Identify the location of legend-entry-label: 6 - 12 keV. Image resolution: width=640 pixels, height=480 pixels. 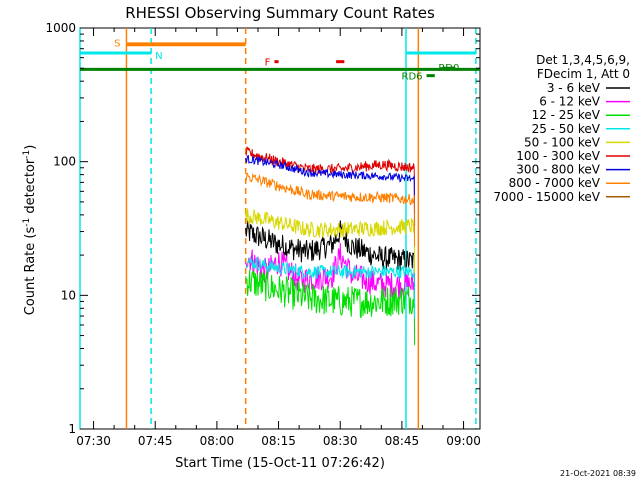
(570, 102).